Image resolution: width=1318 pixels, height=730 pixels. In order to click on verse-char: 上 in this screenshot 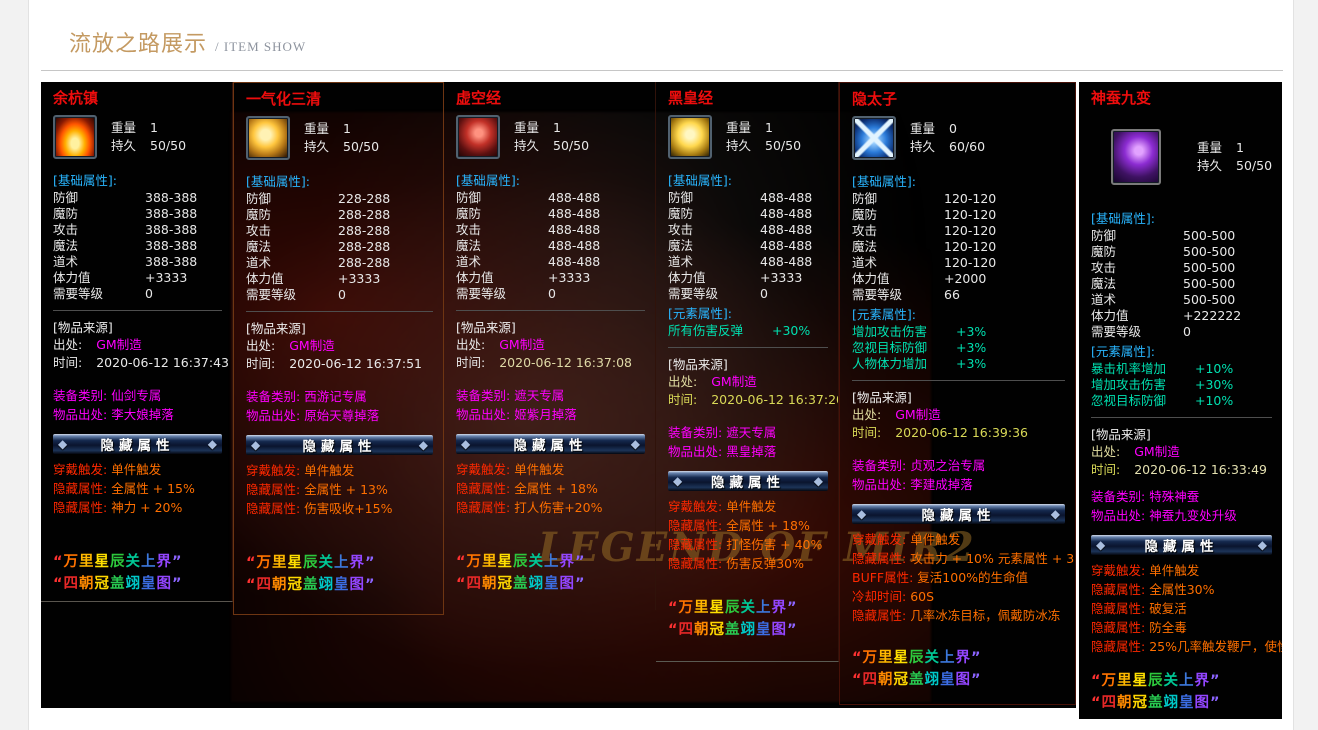, I will do `click(948, 658)`.